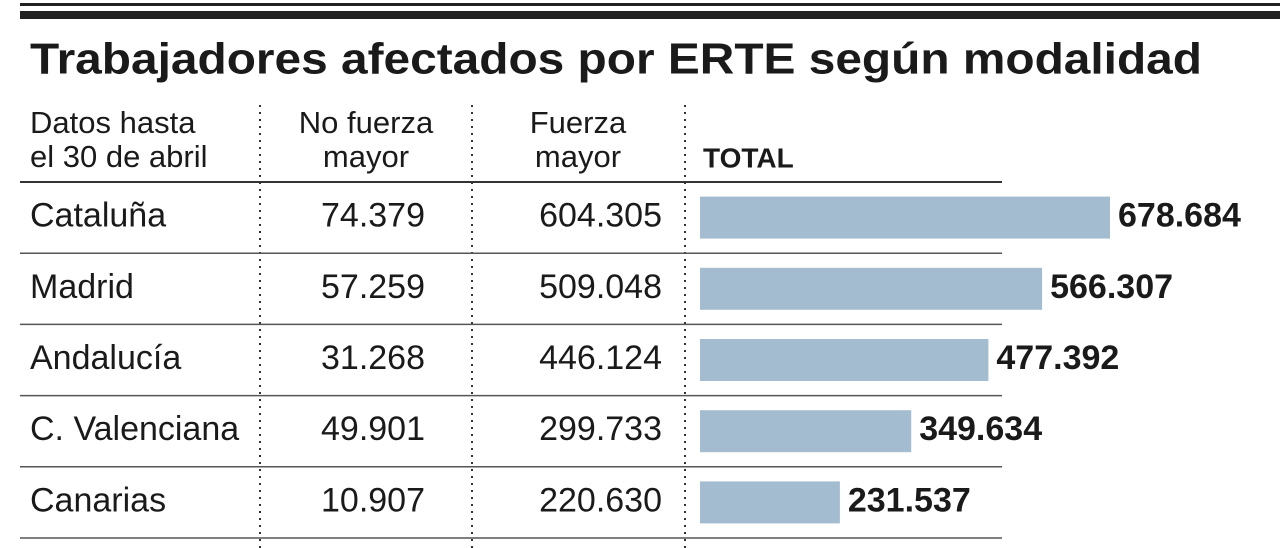 This screenshot has height=548, width=1280. Describe the element at coordinates (98, 500) in the screenshot. I see `row-label: Canarias` at that location.